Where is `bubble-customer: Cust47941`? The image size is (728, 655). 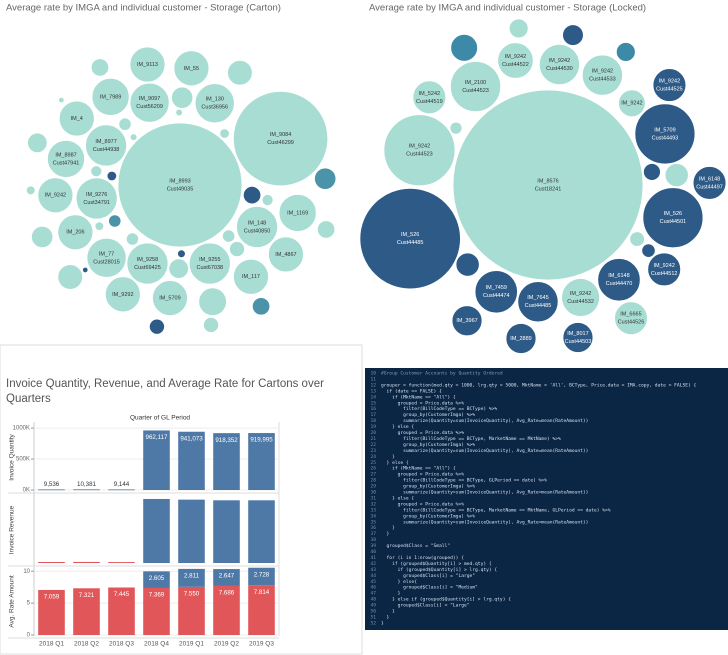
bubble-customer: Cust47941 is located at coordinates (66, 163).